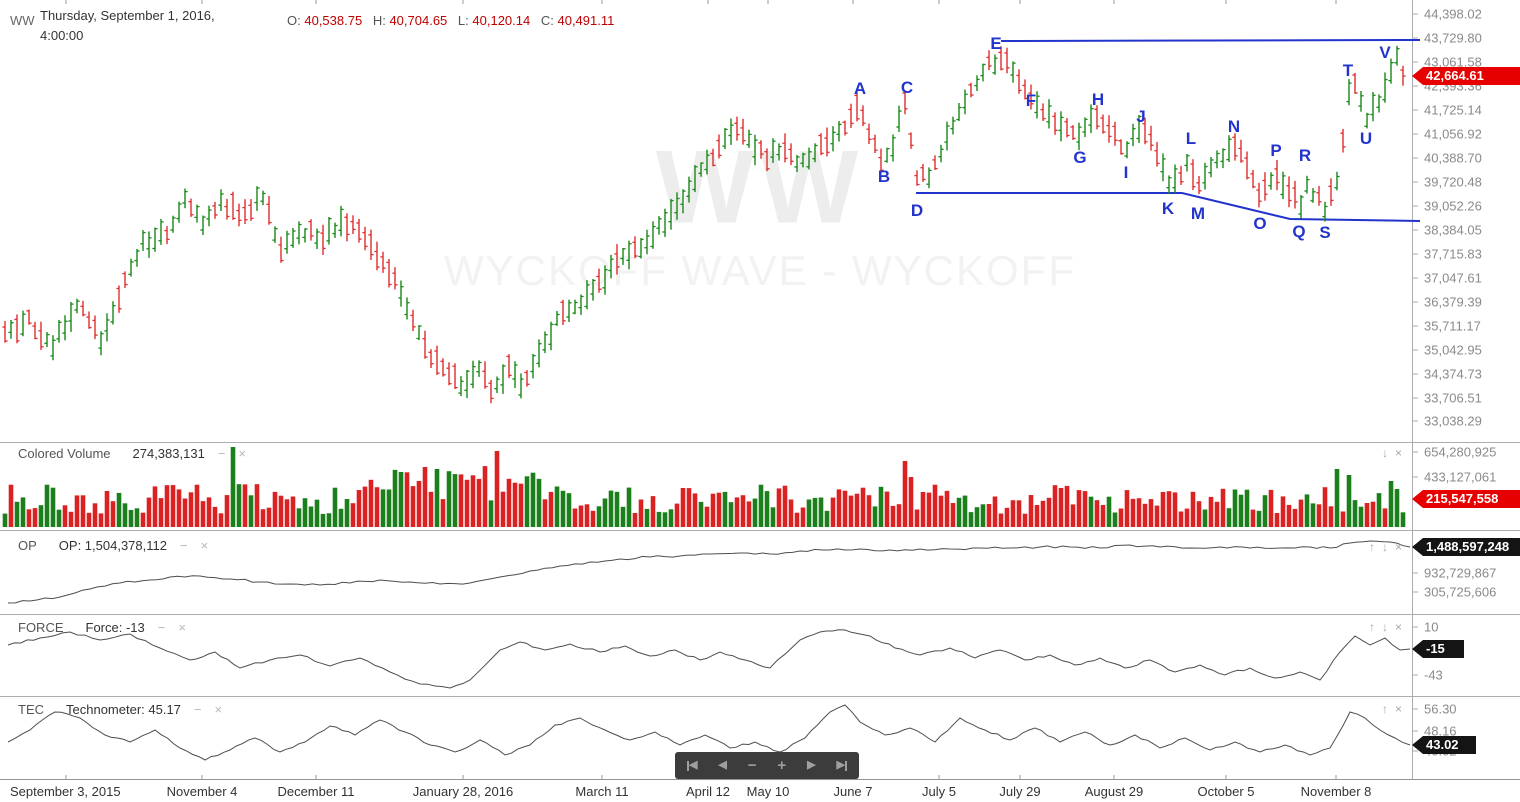 The height and width of the screenshot is (802, 1520). Describe the element at coordinates (1141, 116) in the screenshot. I see `phase-letter-J: J` at that location.